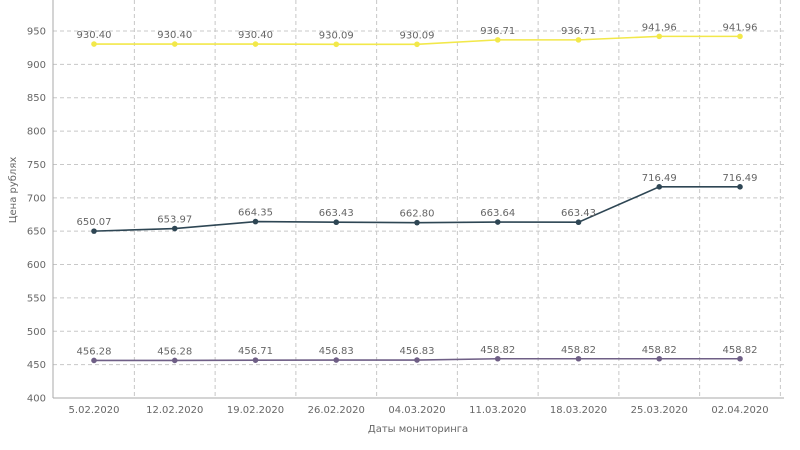 The height and width of the screenshot is (450, 800). Describe the element at coordinates (336, 410) in the screenshot. I see `x-tick-label: 26.02.2020` at that location.